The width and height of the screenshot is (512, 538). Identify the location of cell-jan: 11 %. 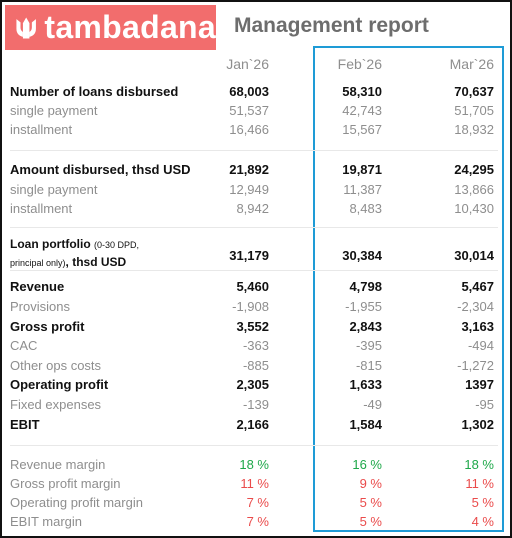
(254, 483).